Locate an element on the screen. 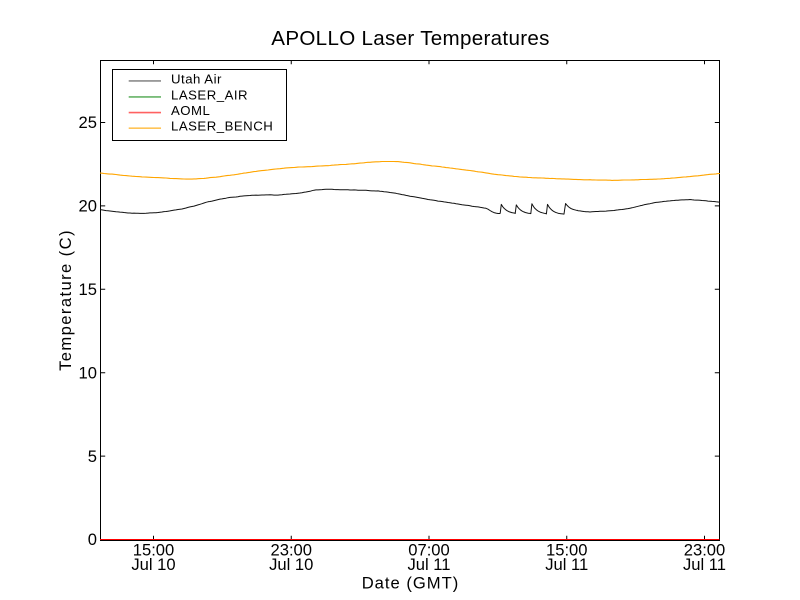 This screenshot has height=600, width=800. svg-text: LASER_AIR is located at coordinates (209, 94).